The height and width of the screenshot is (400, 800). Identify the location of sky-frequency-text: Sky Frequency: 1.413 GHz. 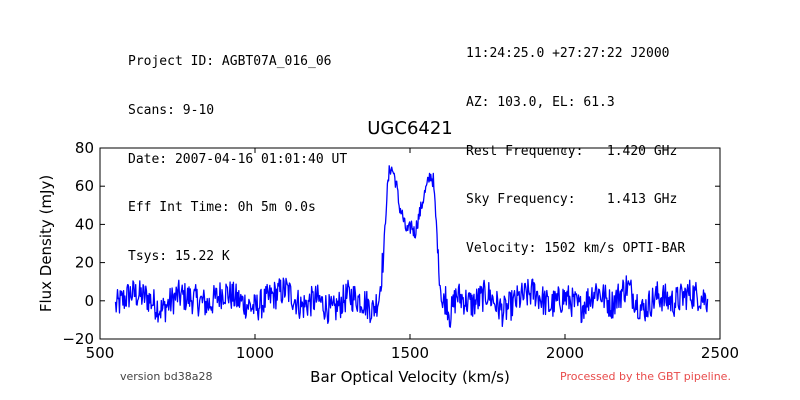
(572, 200).